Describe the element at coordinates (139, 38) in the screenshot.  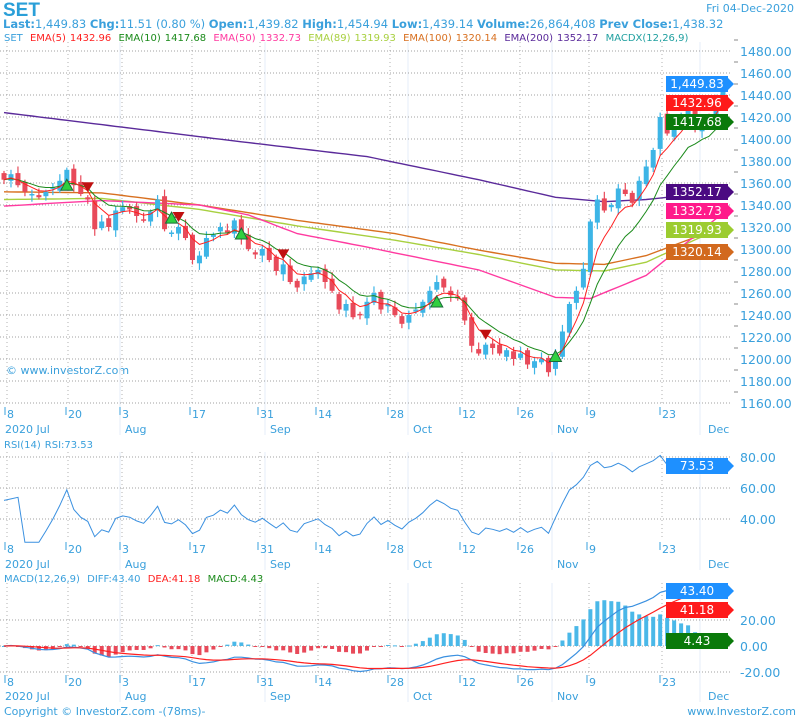
I see `legend-ema10: EMA(10)` at that location.